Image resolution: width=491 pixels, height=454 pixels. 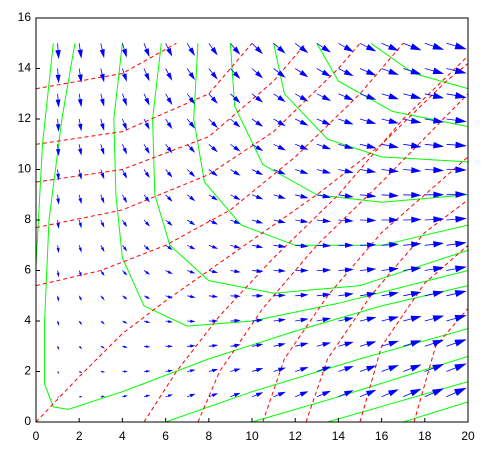 What do you see at coordinates (27, 421) in the screenshot?
I see `y-tick-label: 0` at bounding box center [27, 421].